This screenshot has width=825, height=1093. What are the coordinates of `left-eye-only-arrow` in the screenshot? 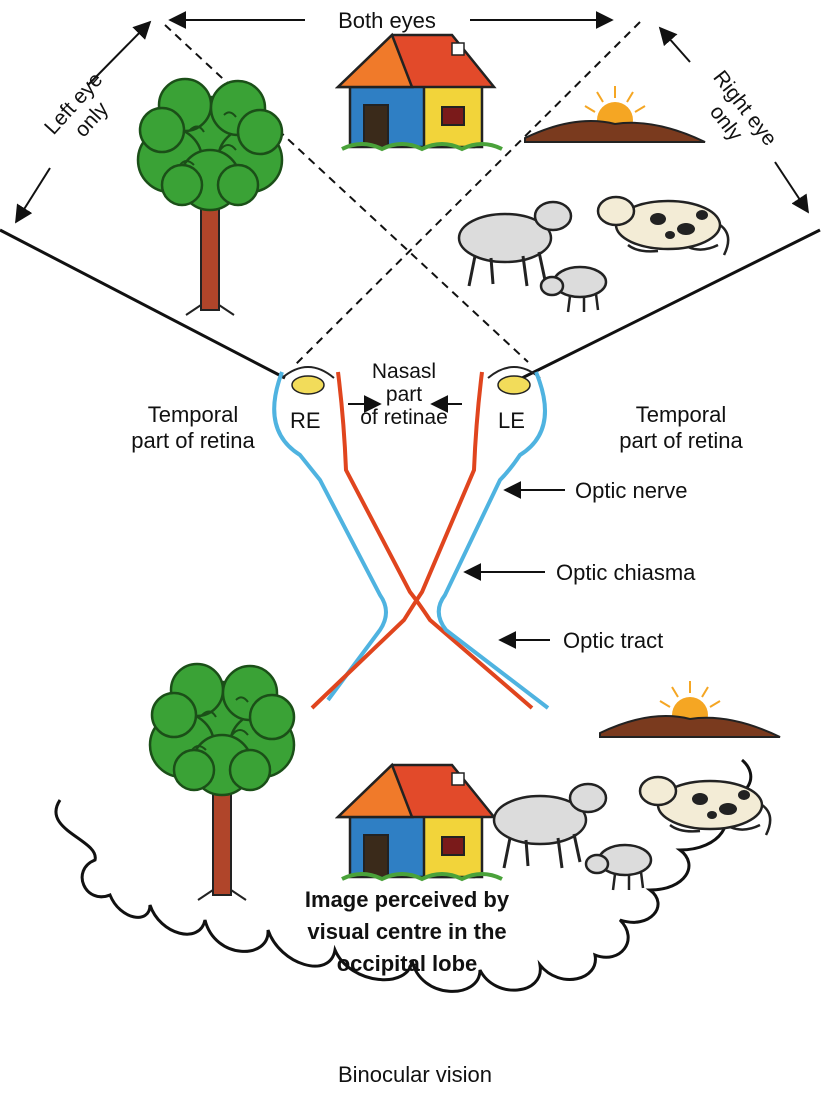 It's located at (83, 122).